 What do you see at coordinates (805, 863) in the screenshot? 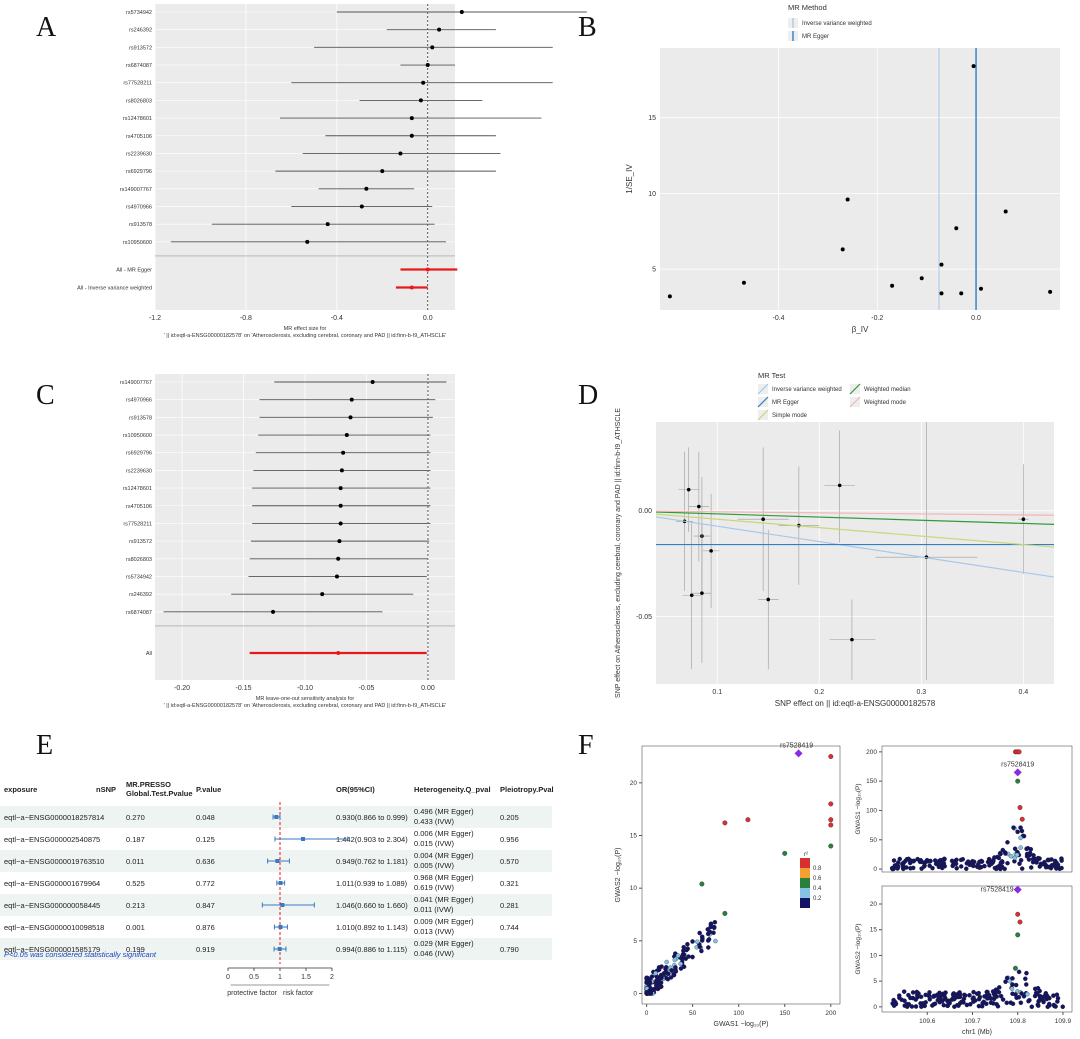
I see `ld-legend-swatch` at bounding box center [805, 863].